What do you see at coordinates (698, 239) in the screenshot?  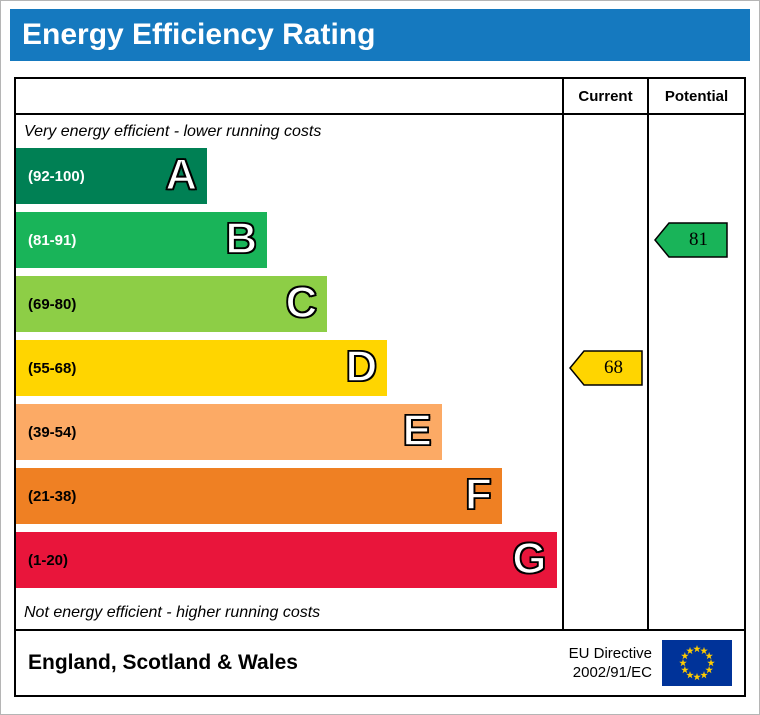 I see `potential-value: 81` at bounding box center [698, 239].